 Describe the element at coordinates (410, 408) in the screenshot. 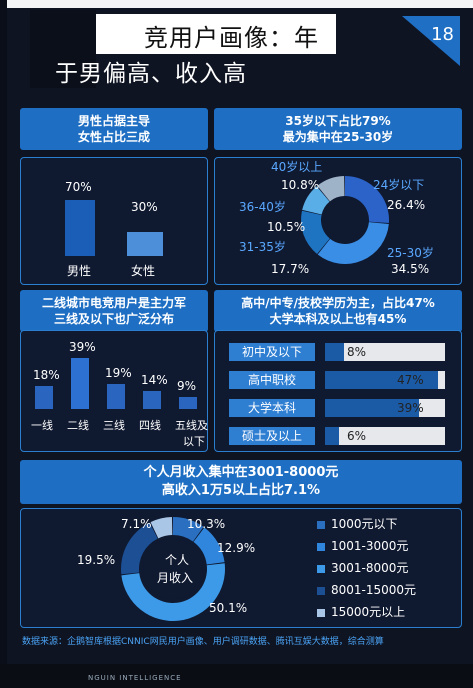

I see `education-pct-2: 39%` at that location.